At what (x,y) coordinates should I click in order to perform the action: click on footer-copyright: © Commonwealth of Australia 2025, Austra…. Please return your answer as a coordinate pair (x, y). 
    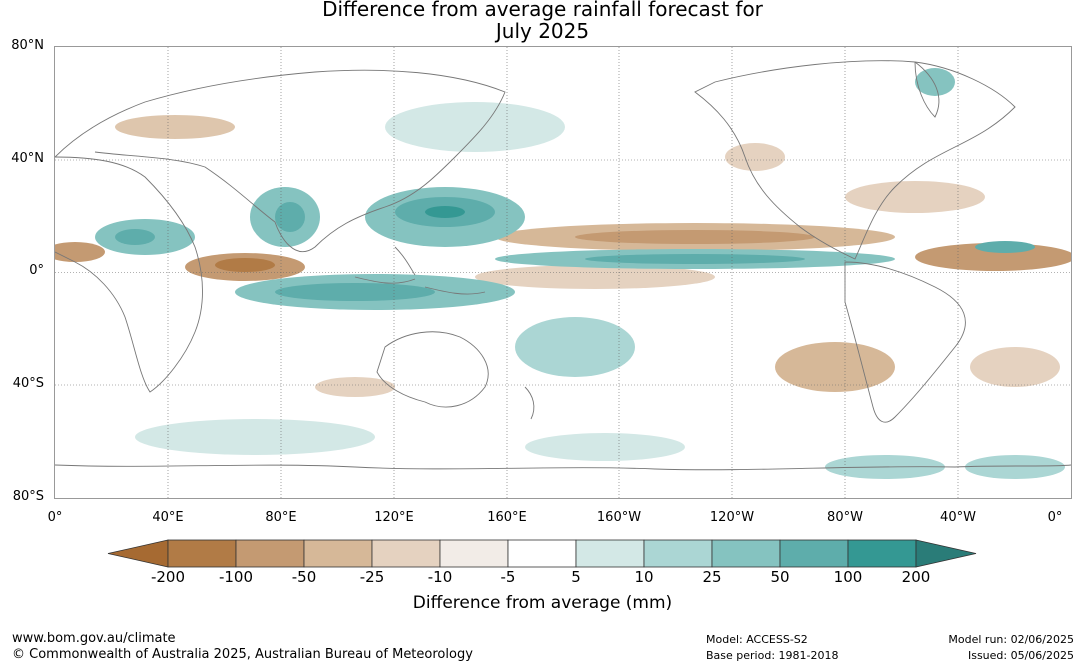
    Looking at the image, I should click on (242, 654).